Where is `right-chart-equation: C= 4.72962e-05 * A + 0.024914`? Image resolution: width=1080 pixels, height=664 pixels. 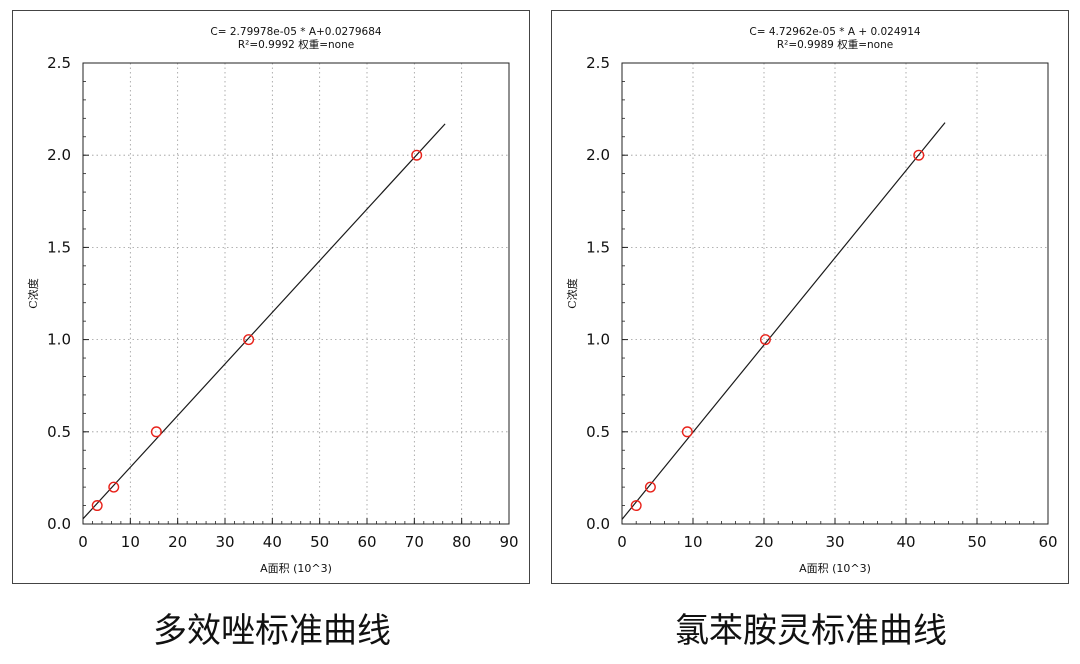
right-chart-equation: C= 4.72962e-05 * A + 0.024914 is located at coordinates (834, 32).